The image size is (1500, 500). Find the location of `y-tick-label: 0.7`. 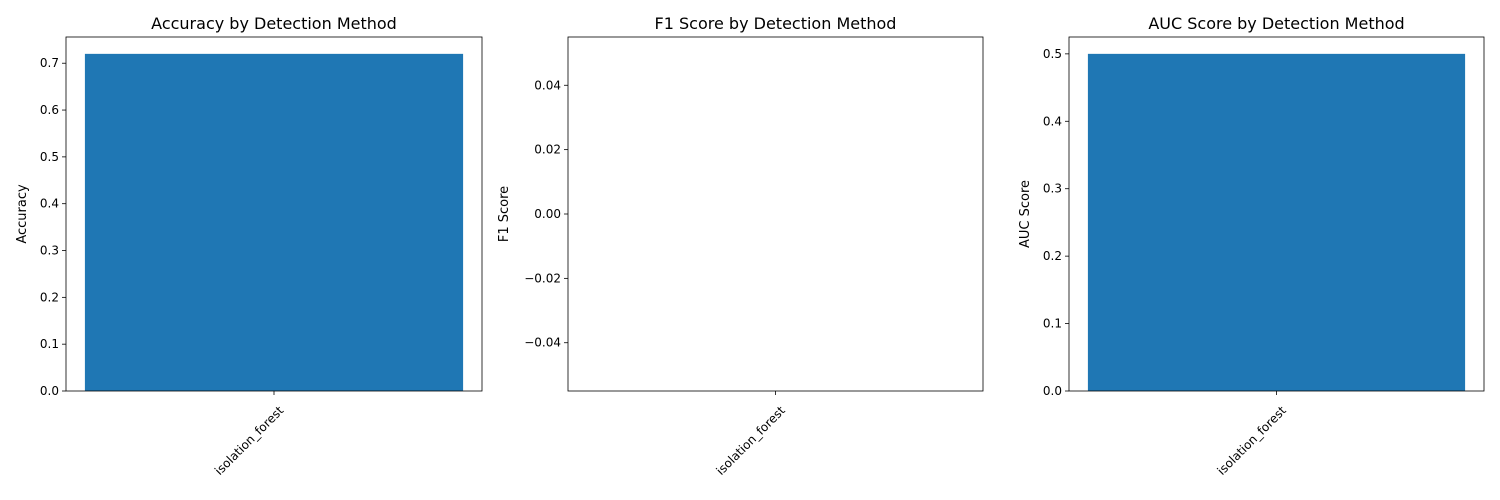

y-tick-label: 0.7 is located at coordinates (49, 63).